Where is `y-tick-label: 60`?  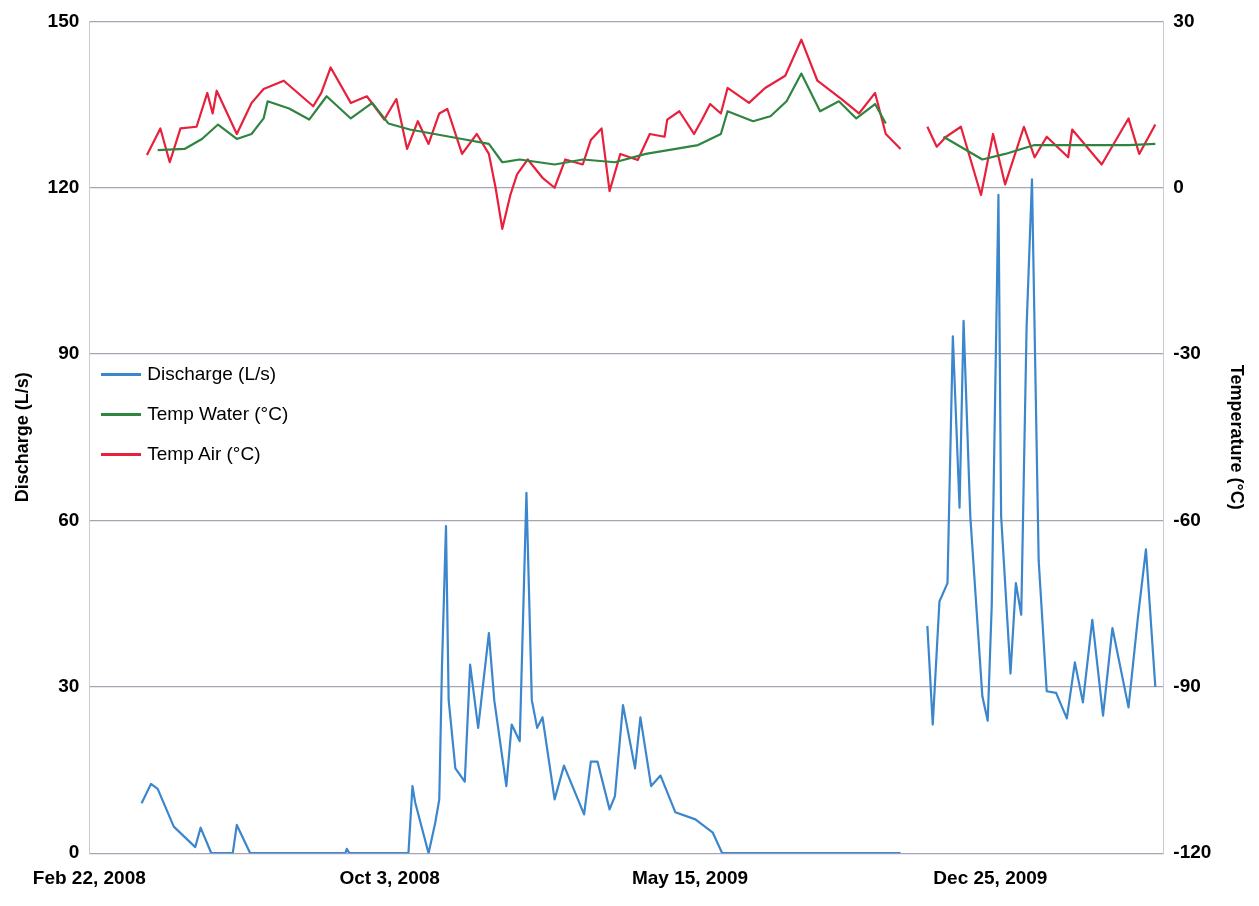
y-tick-label: 60 is located at coordinates (69, 519).